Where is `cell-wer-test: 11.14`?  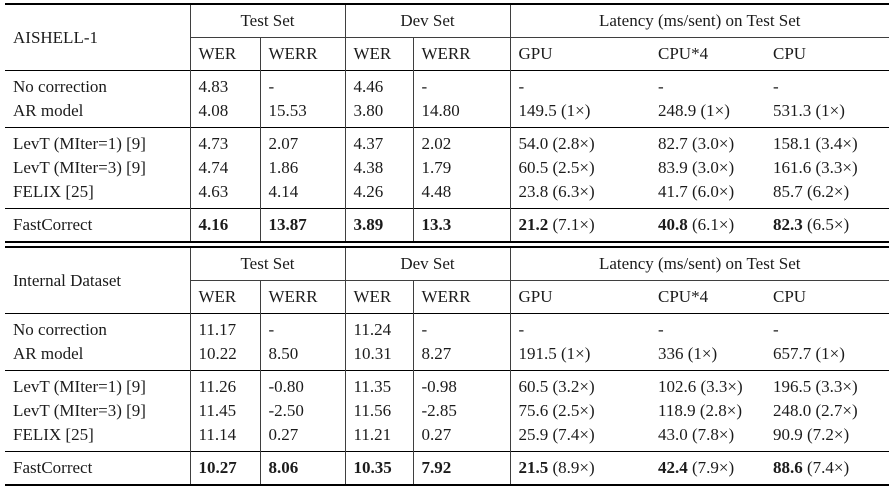 cell-wer-test: 11.14 is located at coordinates (224, 437).